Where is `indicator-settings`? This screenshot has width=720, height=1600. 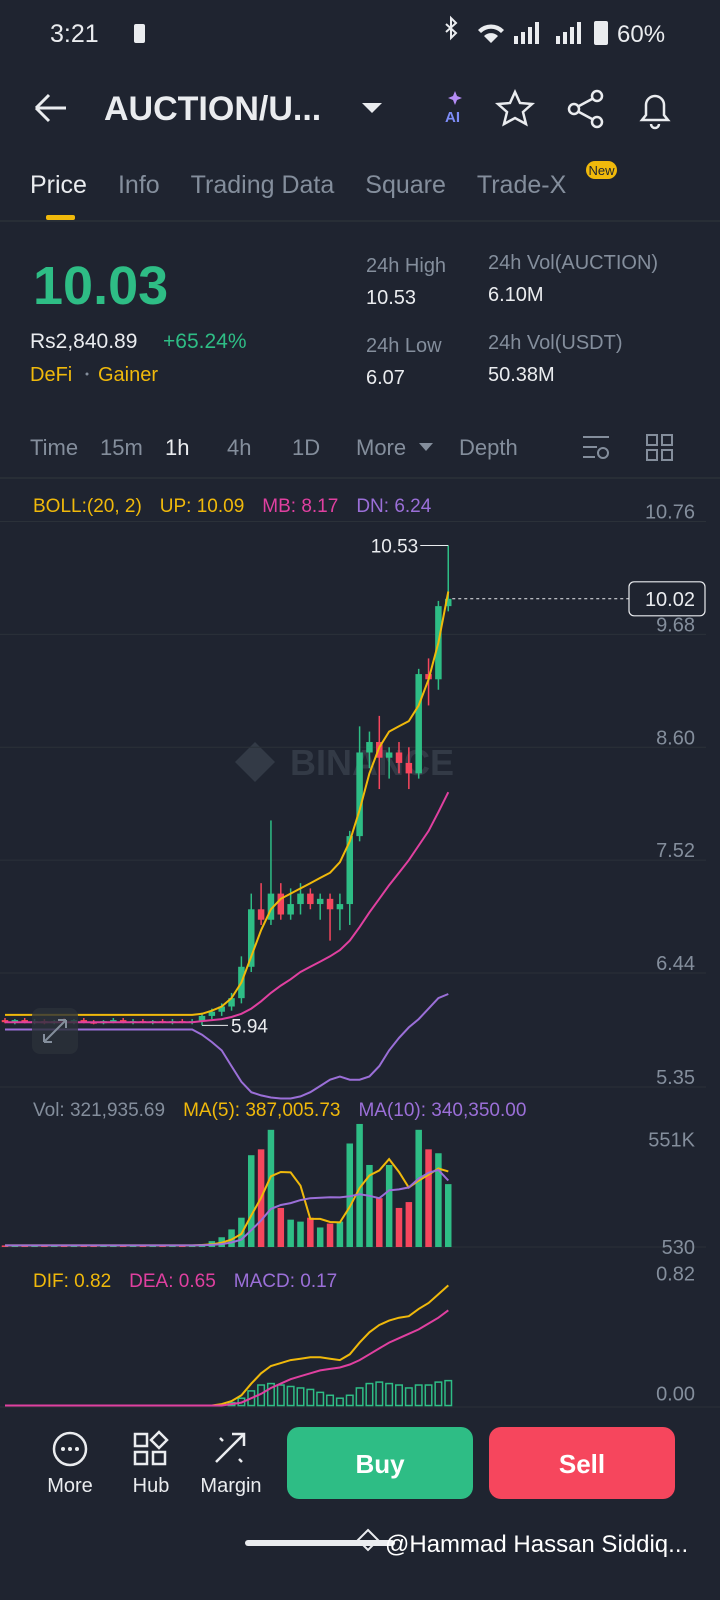 indicator-settings is located at coordinates (596, 447).